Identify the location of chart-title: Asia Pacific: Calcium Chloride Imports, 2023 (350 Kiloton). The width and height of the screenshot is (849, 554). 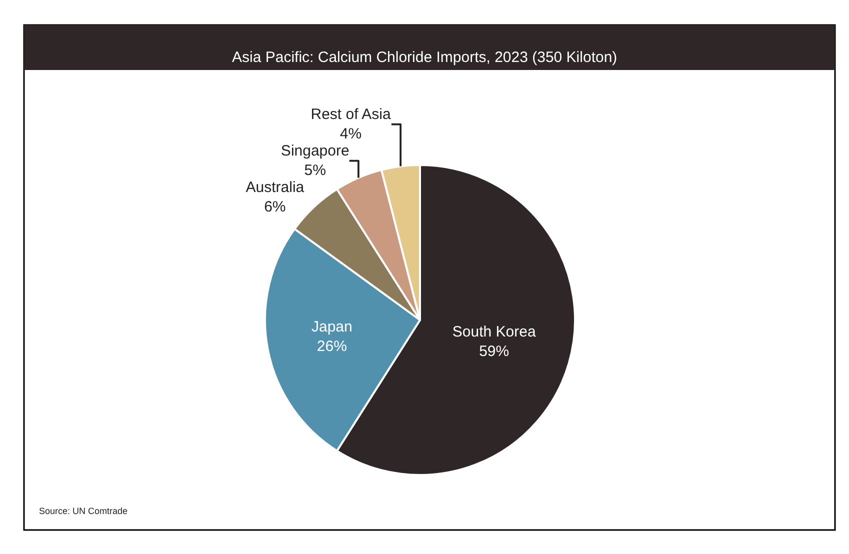
(425, 57).